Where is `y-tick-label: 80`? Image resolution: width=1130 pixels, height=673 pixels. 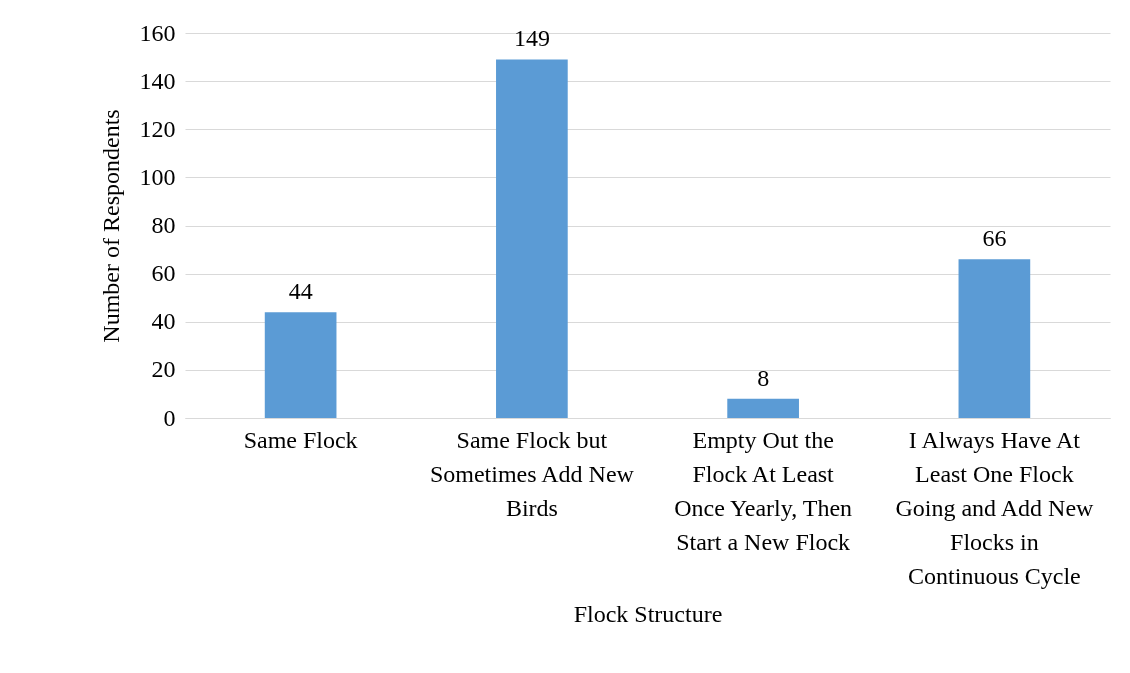
y-tick-label: 80 is located at coordinates (163, 225).